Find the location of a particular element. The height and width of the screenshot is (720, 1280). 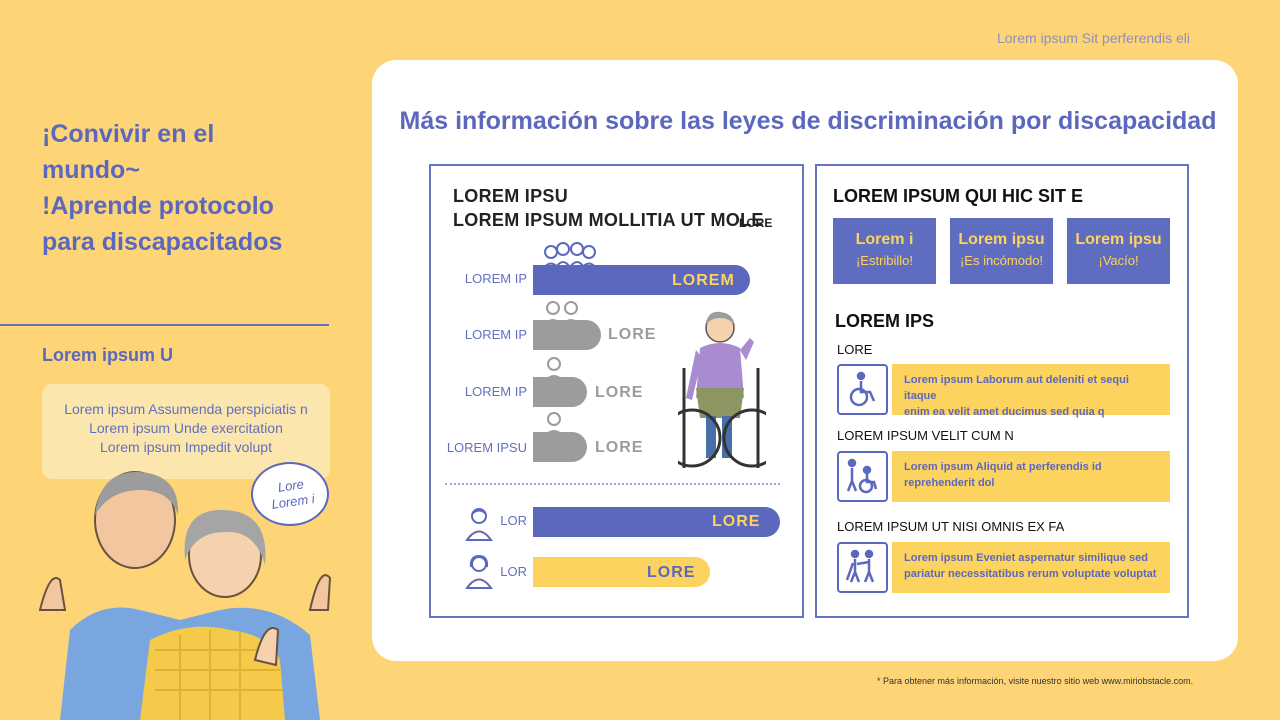

types-heading: LOREM IPSUM QUI HIC SIT E is located at coordinates (958, 196).